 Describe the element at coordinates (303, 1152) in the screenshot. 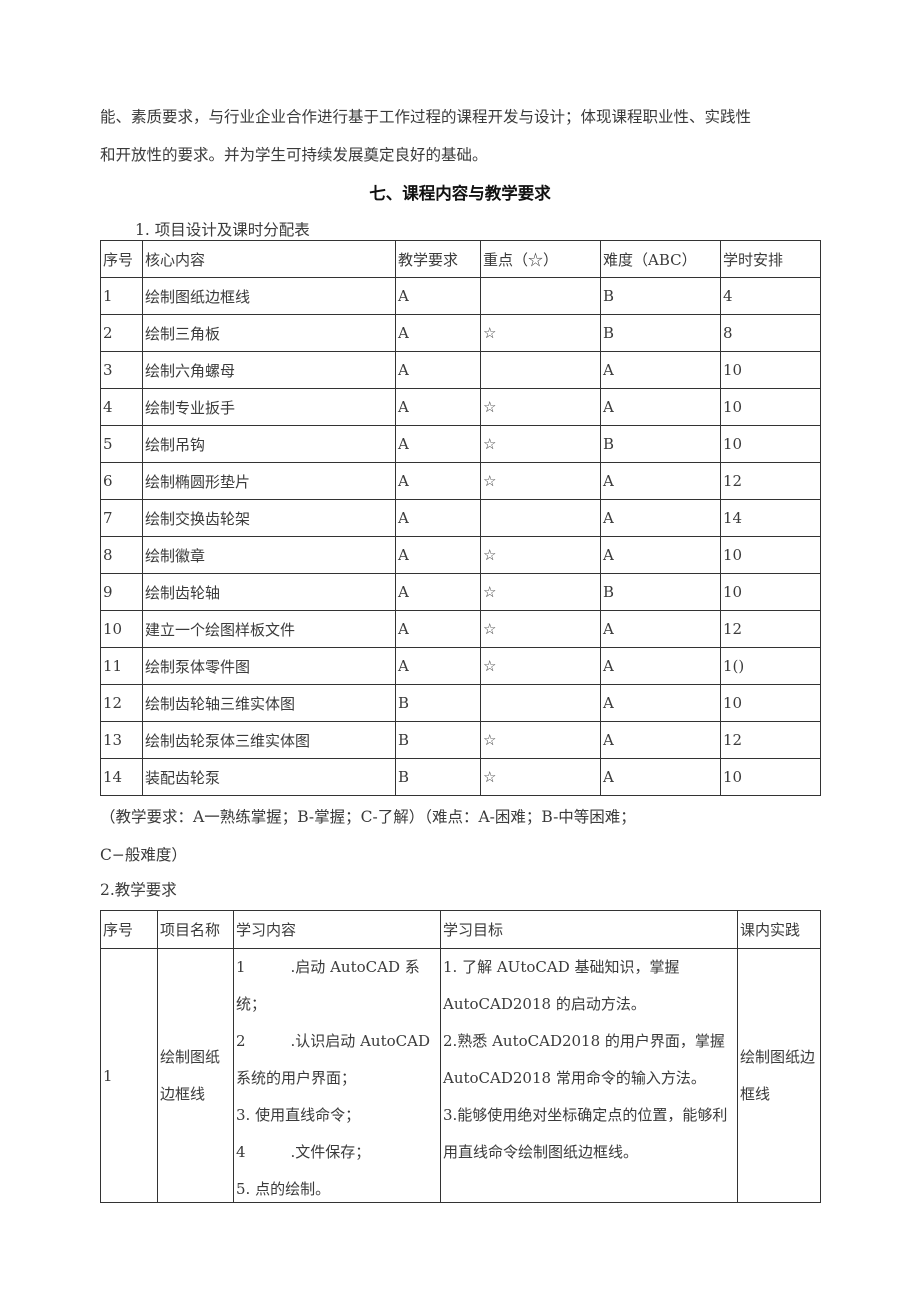

I see `content-item: 4 .文件保存；` at that location.